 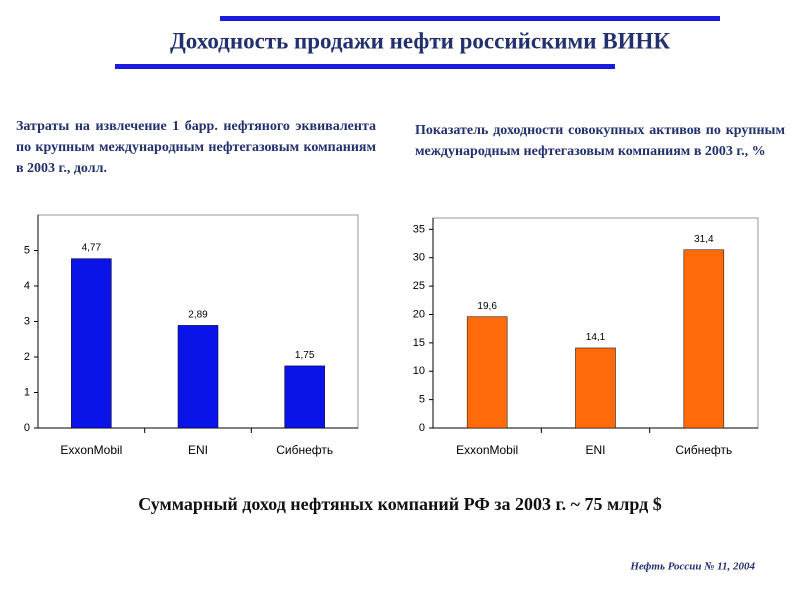 I want to click on y-tick-label: 1, so click(x=27, y=392).